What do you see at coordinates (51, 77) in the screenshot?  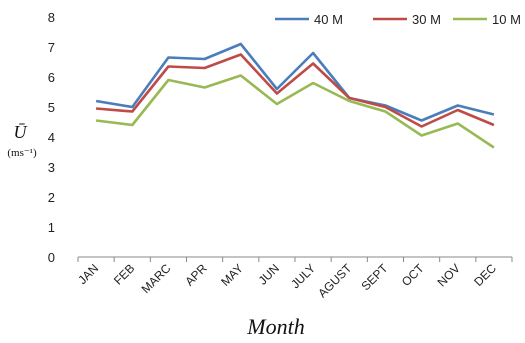 I see `y-tick-label: 6` at bounding box center [51, 77].